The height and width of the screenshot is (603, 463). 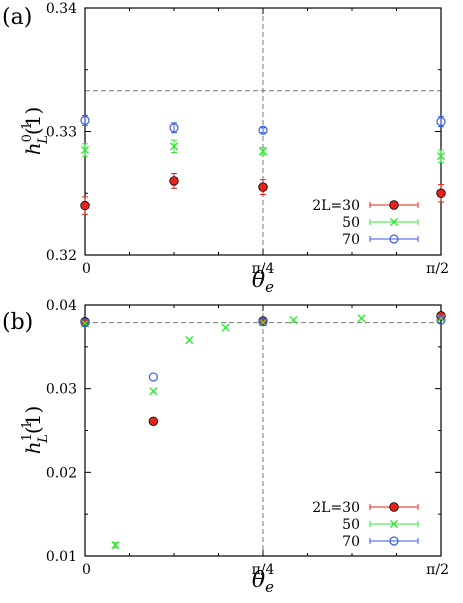 I want to click on series-2l30: 2L=30, so click(x=263, y=193).